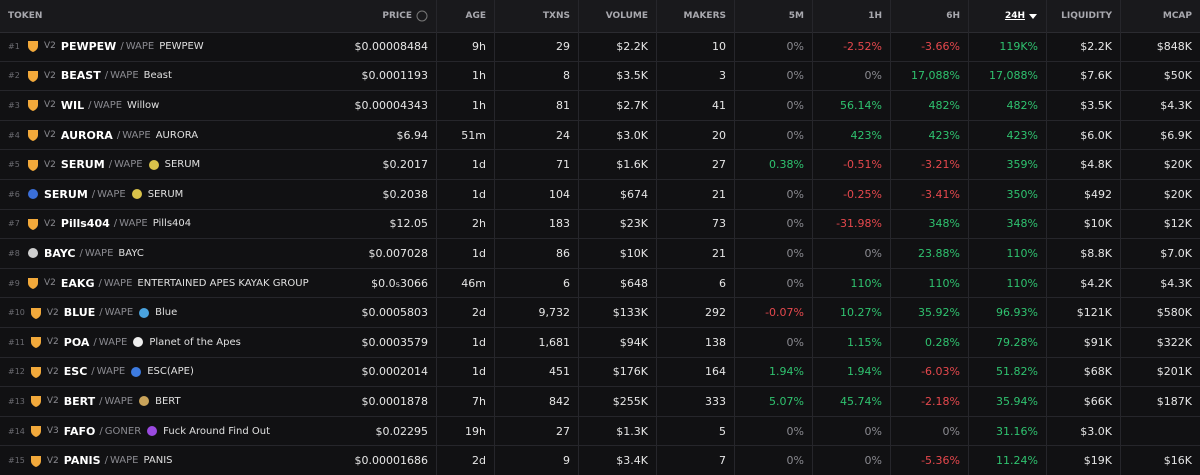  I want to click on mcap-cell: $322K, so click(1160, 342).